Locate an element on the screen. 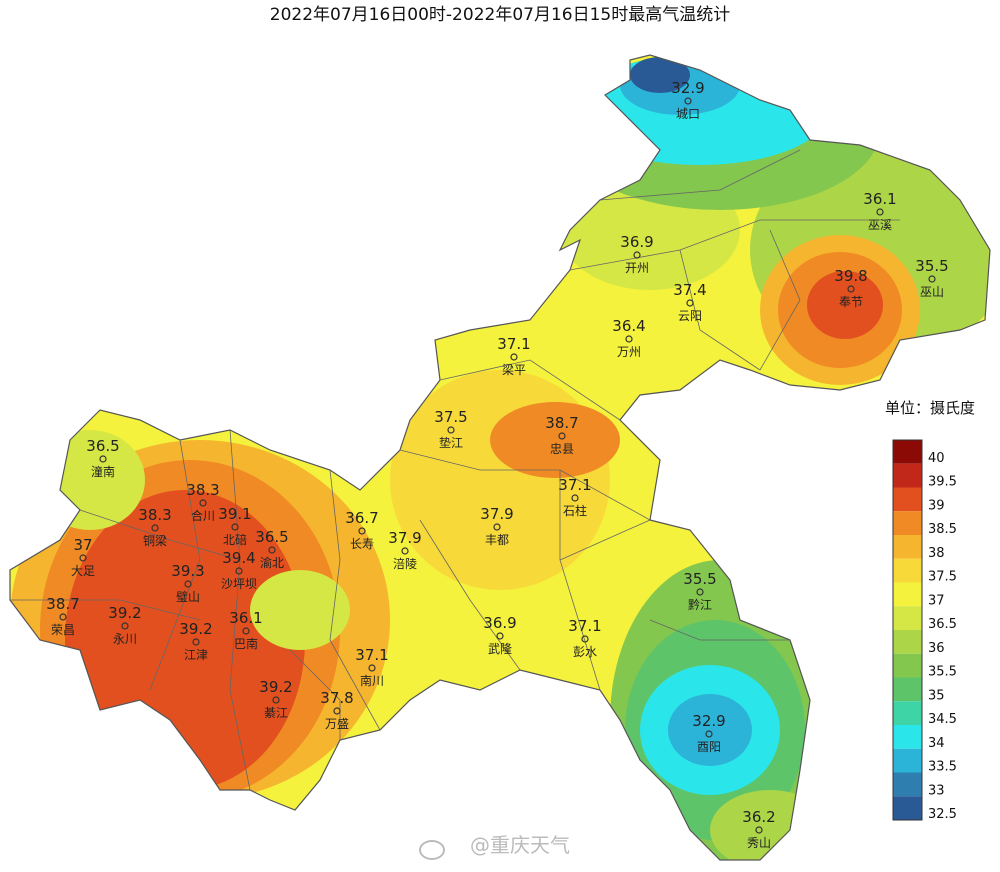 The image size is (1000, 872). station-name: 梁平 is located at coordinates (514, 369).